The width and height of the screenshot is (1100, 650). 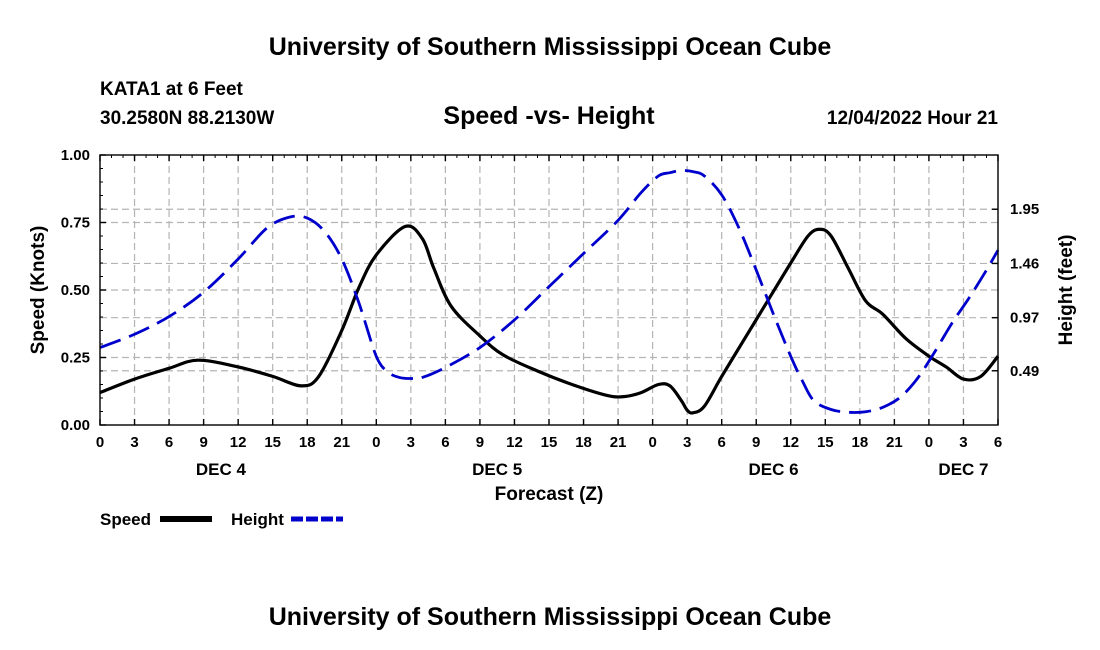 I want to click on y-axis-right-title: Height (feet), so click(x=1066, y=290).